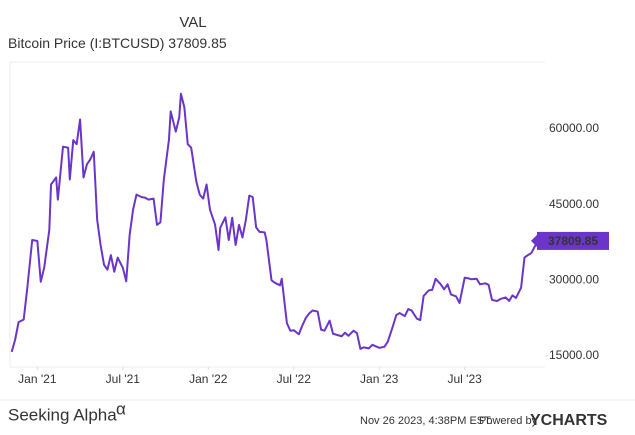 This screenshot has width=635, height=435. I want to click on x-tick-label: Jan '21, so click(37, 379).